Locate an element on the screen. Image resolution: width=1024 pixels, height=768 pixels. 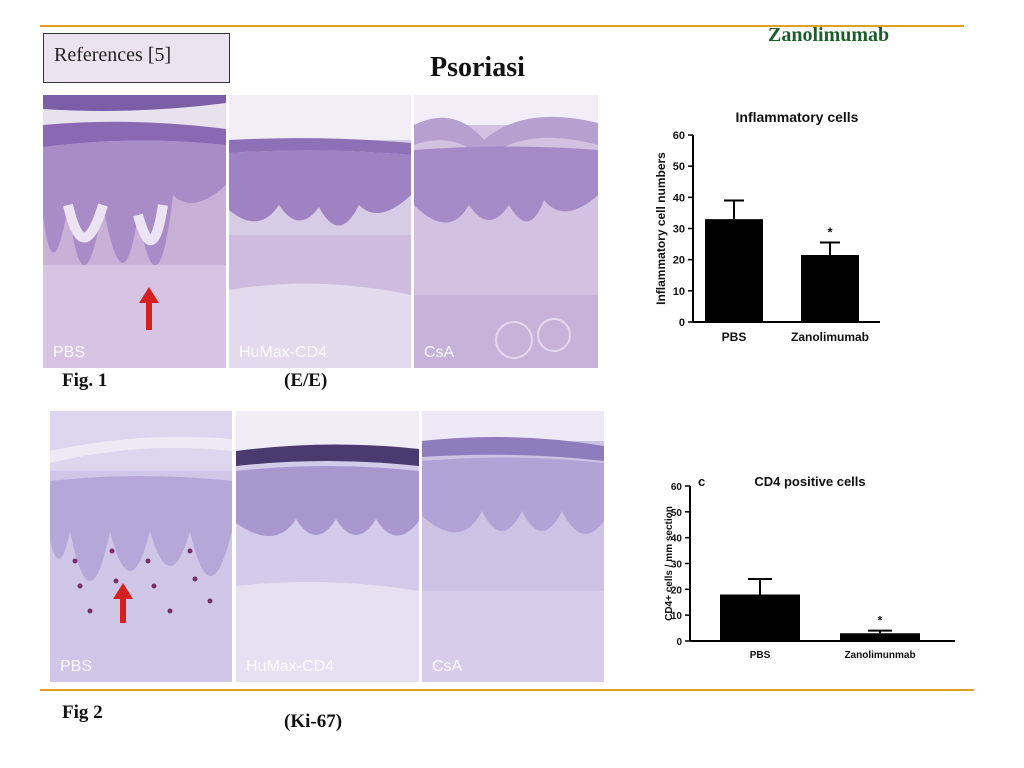
figure1-label: Fig. 1 is located at coordinates (85, 380).